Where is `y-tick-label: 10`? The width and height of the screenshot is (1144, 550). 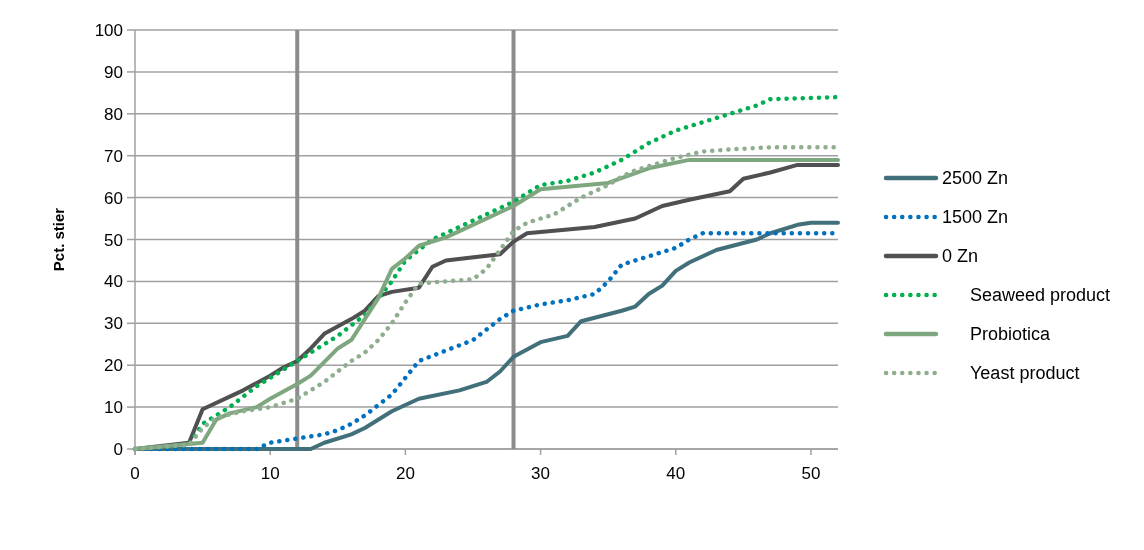
y-tick-label: 10 is located at coordinates (113, 408).